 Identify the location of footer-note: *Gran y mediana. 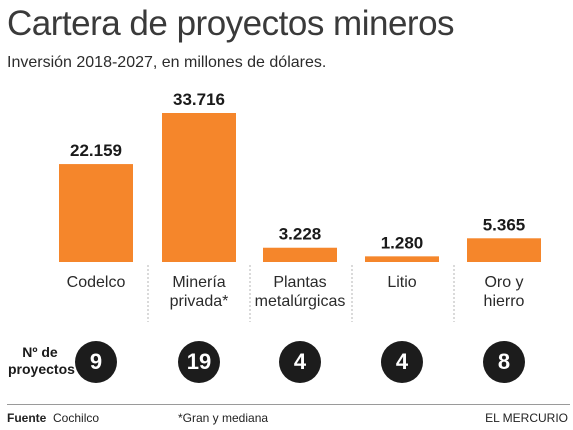
(223, 418).